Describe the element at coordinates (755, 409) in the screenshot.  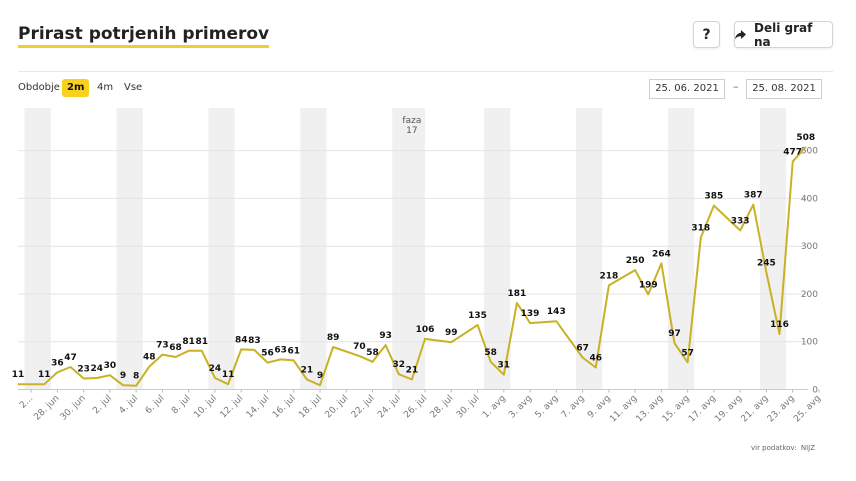
I see `x-tick-label: 21. avg` at that location.